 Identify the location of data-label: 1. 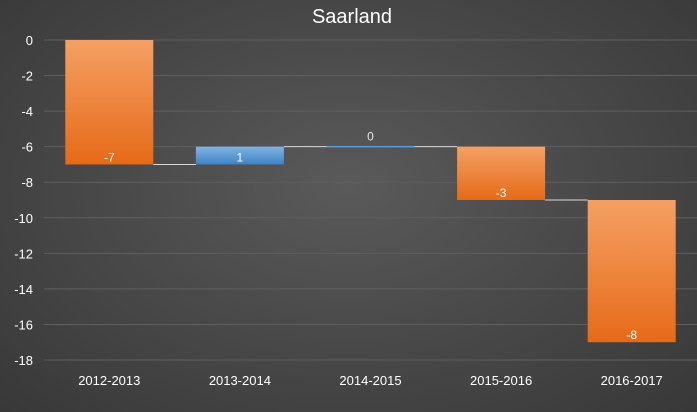
(240, 157).